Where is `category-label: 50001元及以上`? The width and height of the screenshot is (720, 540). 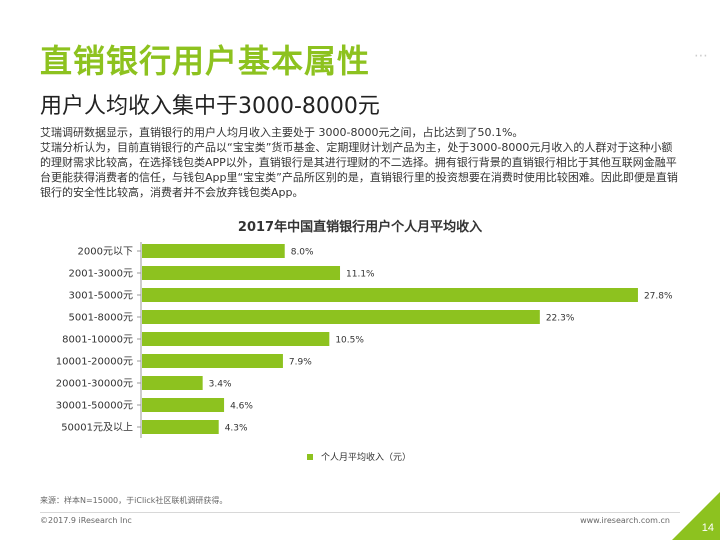 category-label: 50001元及以上 is located at coordinates (97, 428).